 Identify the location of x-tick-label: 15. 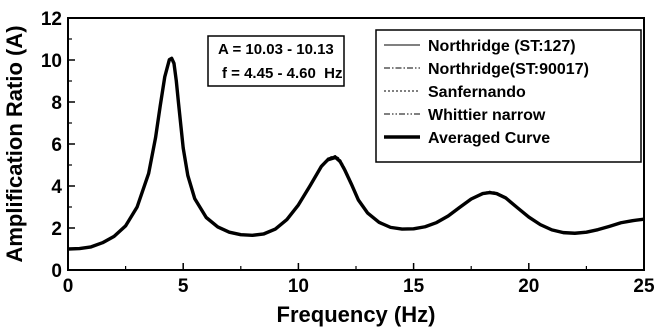
(414, 286).